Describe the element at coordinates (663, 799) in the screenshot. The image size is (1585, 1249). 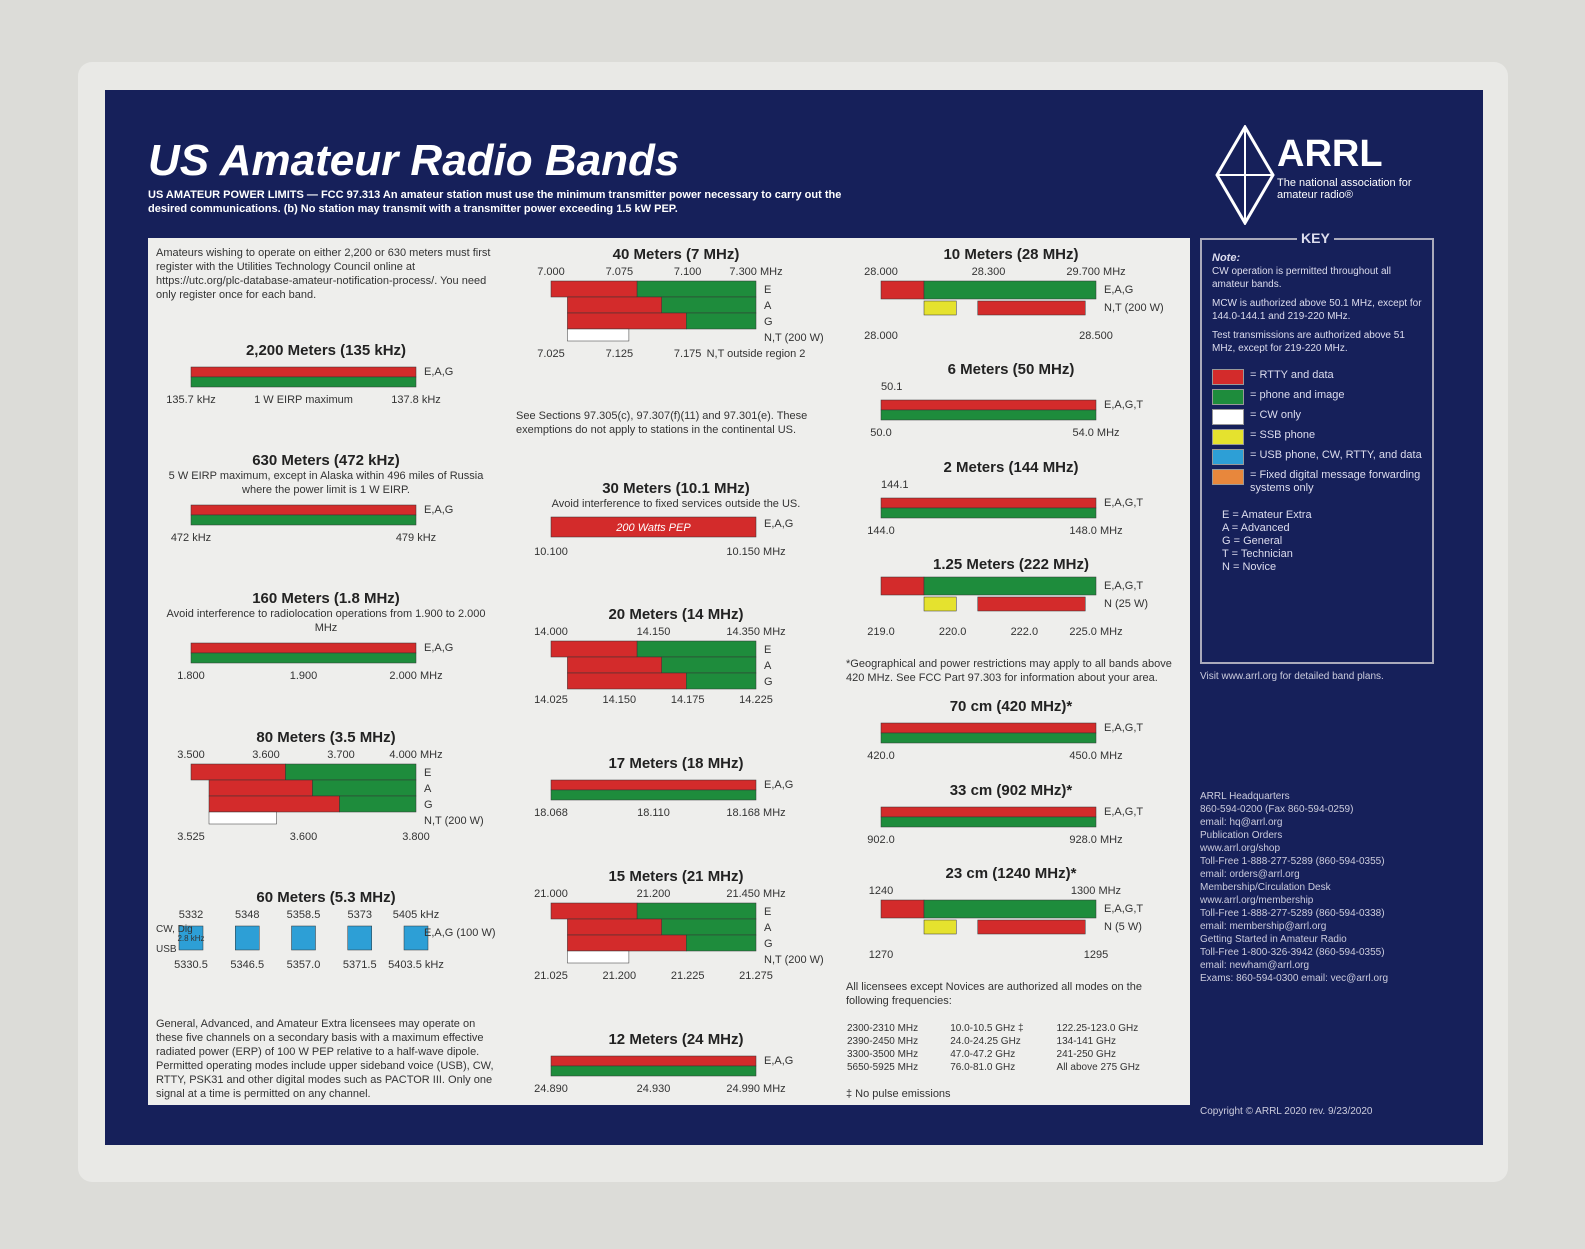
I see `band-chart: E,A,G 18.068 18.110 18.168 MHz` at that location.